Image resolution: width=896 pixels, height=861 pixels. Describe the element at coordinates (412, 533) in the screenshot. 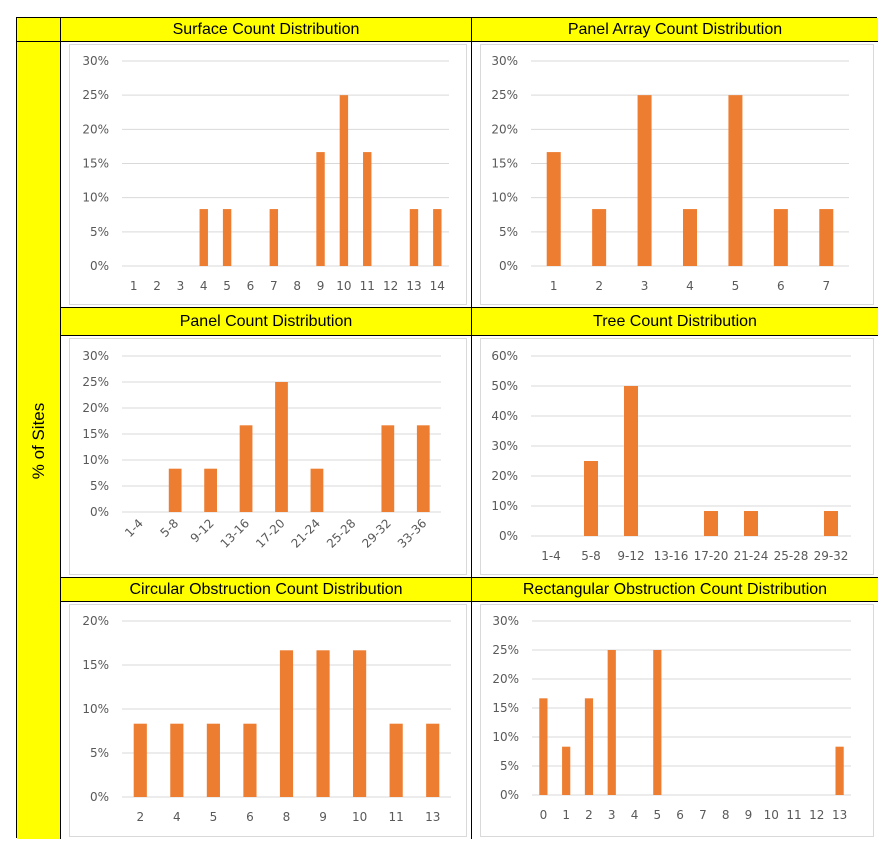

I see `x-tick-label: 33-36` at that location.